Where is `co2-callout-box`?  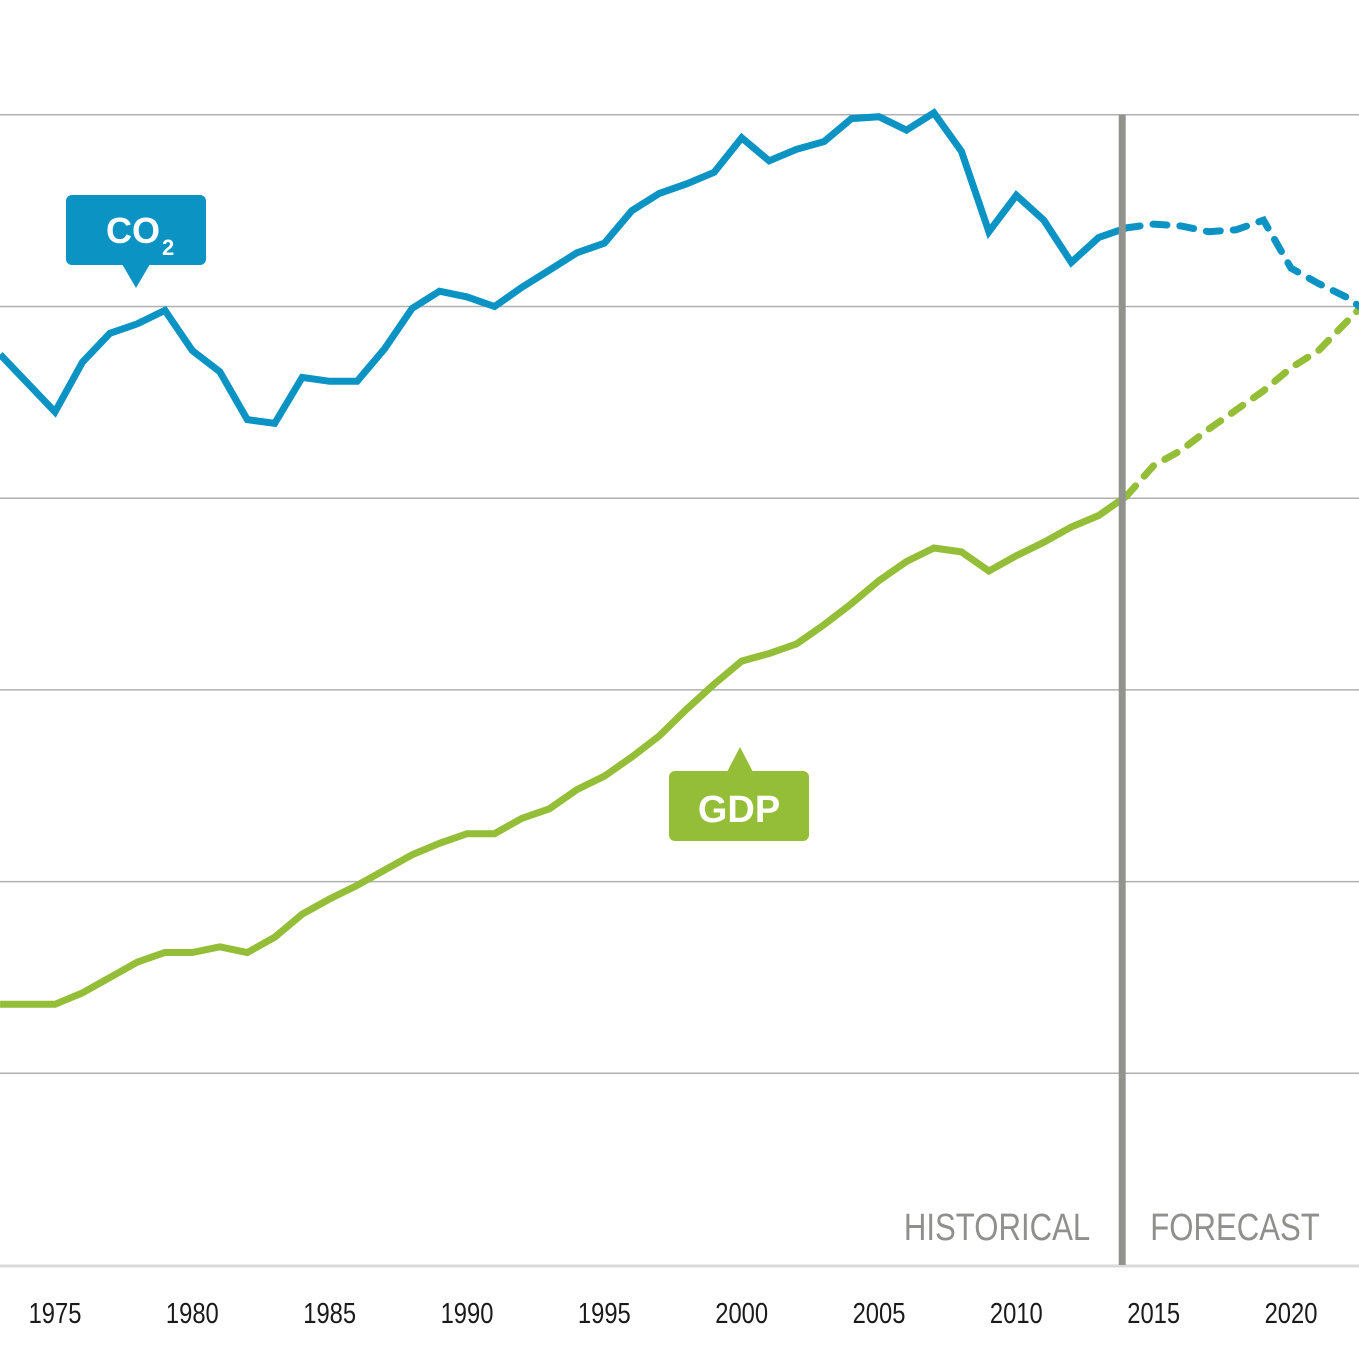 co2-callout-box is located at coordinates (136, 230).